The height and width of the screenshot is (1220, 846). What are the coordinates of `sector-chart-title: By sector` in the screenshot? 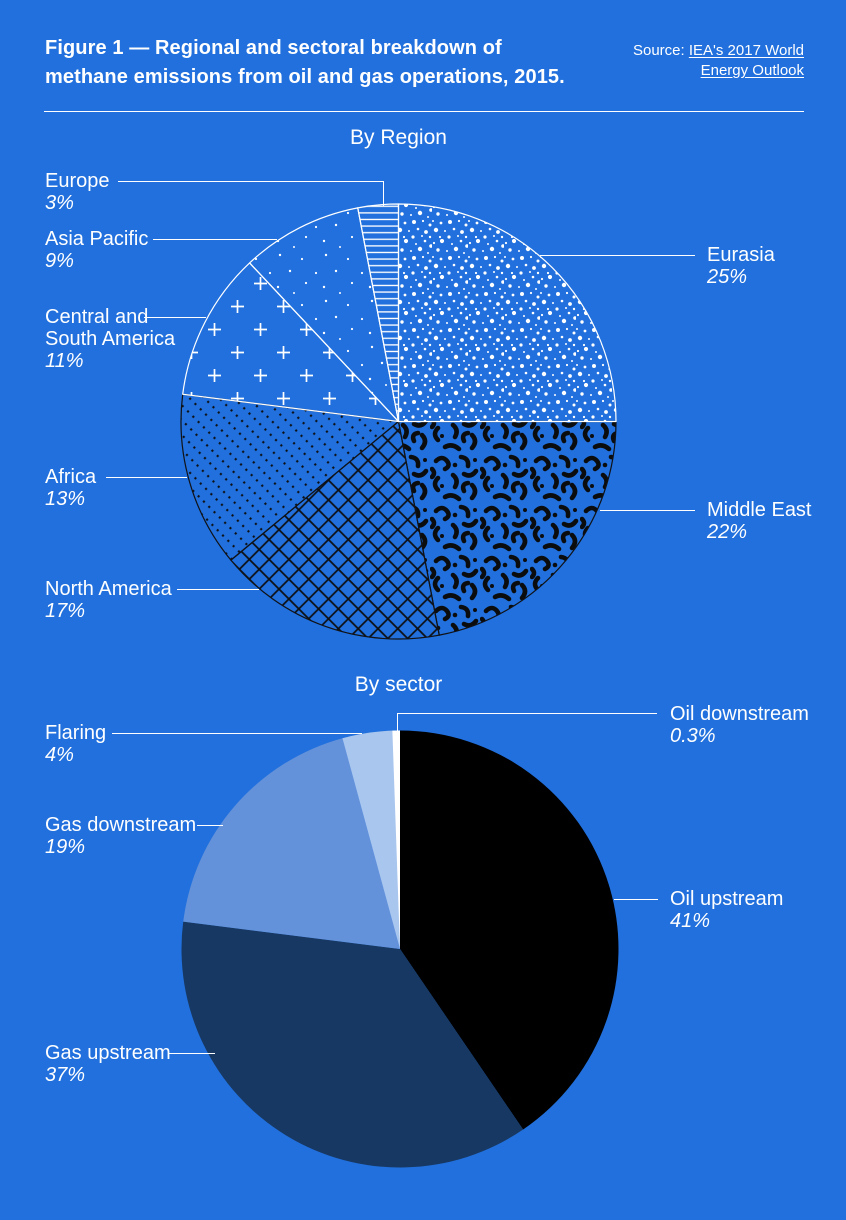 It's located at (398, 684).